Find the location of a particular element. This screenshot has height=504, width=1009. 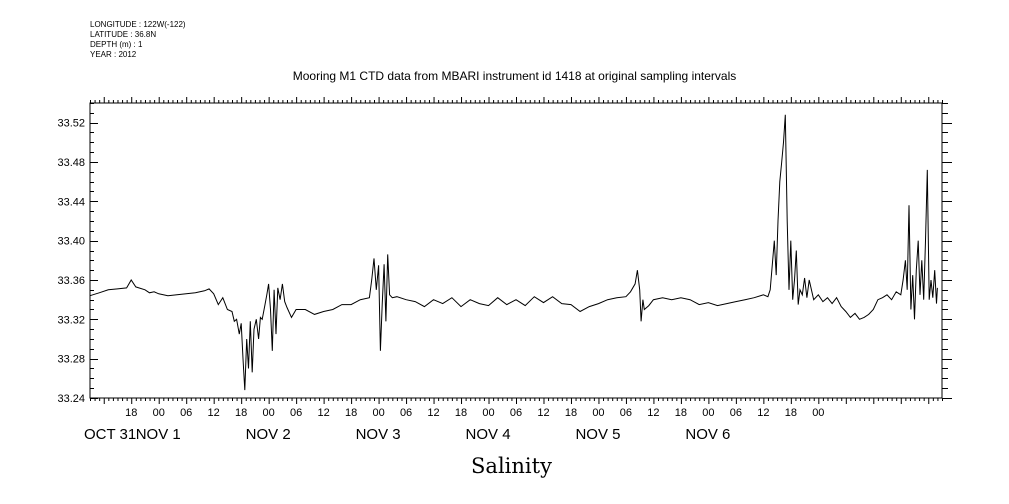

depth-text: DEPTH (m) : 1 is located at coordinates (116, 44).